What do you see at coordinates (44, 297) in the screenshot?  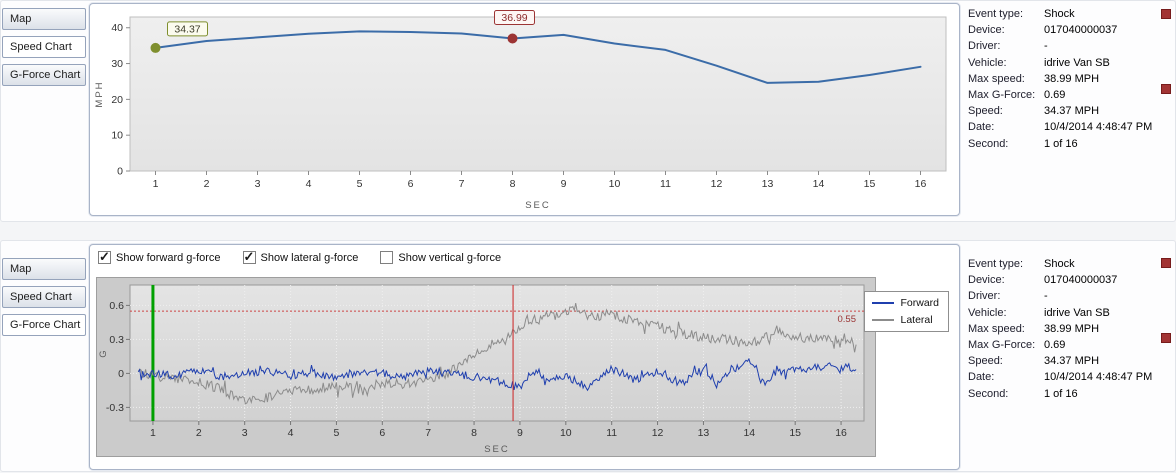 I see `tab-speed-chart-bottom: Speed Chart` at bounding box center [44, 297].